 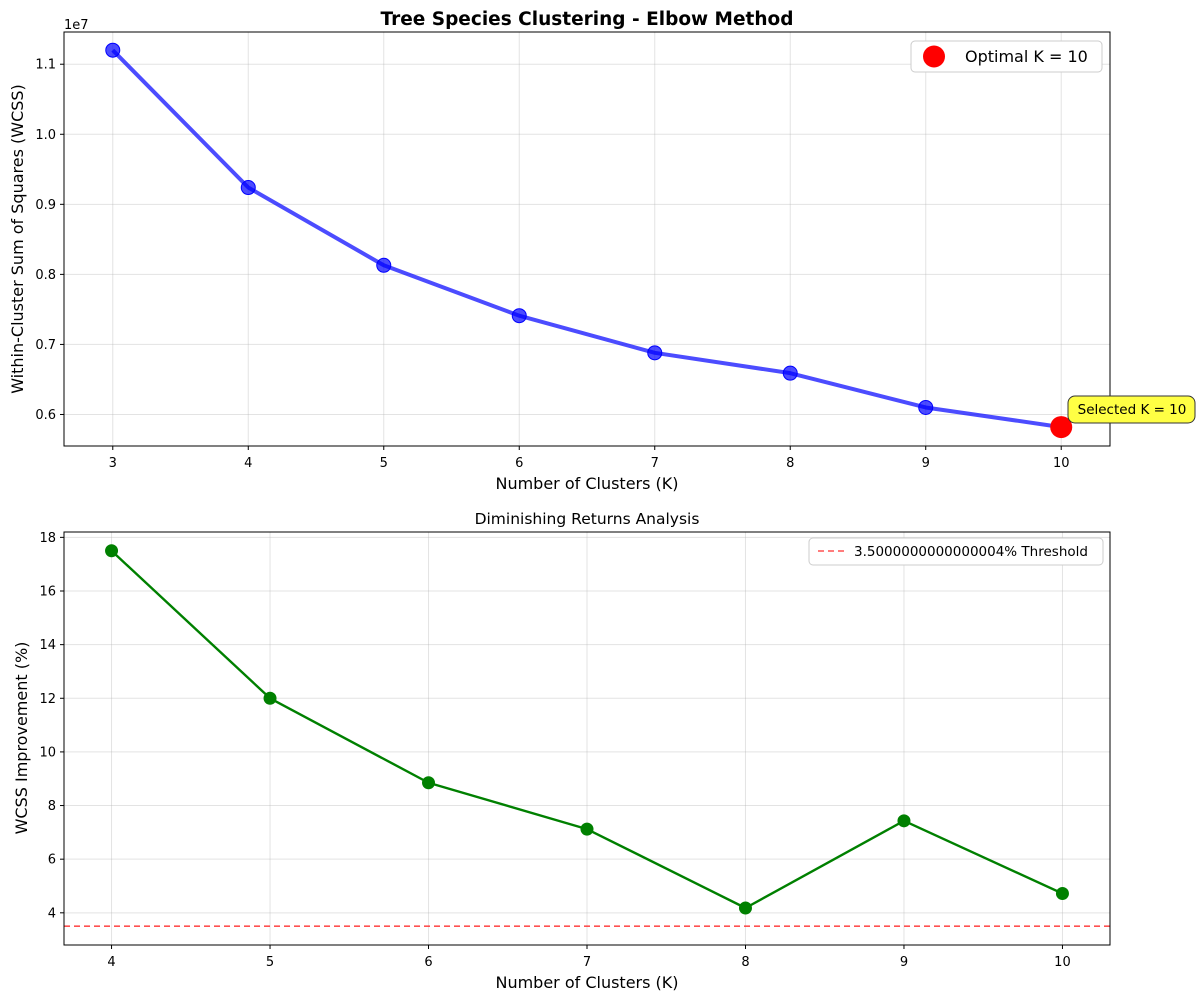 I want to click on elbow-chart-xlabel: Number of Clusters (K), so click(x=586, y=483).